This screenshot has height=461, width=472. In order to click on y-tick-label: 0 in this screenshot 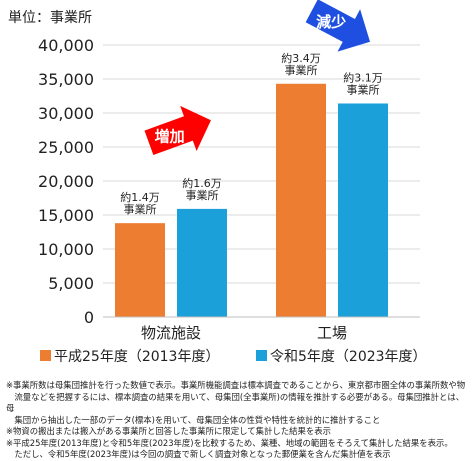, I will do `click(89, 317)`.